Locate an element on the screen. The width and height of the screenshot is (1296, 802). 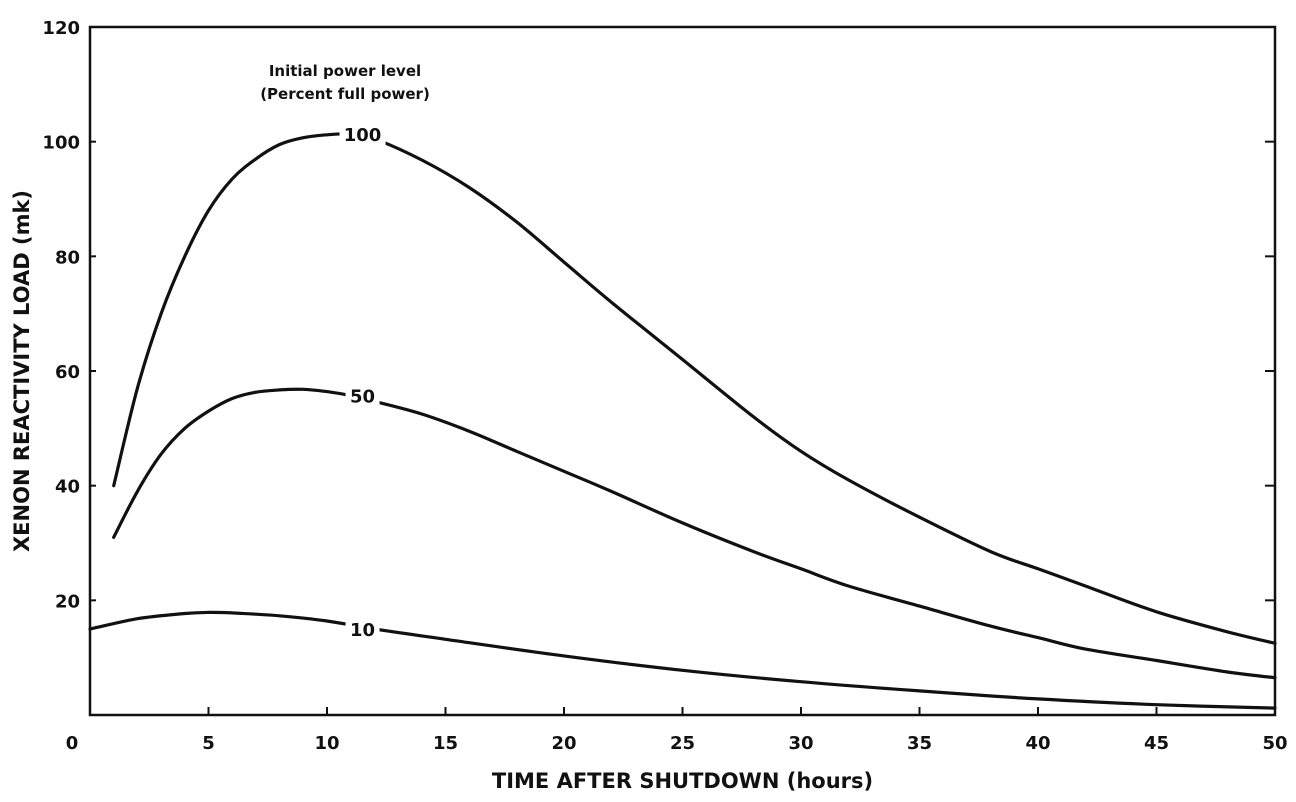
y-tick-label: 120 is located at coordinates (61, 28).